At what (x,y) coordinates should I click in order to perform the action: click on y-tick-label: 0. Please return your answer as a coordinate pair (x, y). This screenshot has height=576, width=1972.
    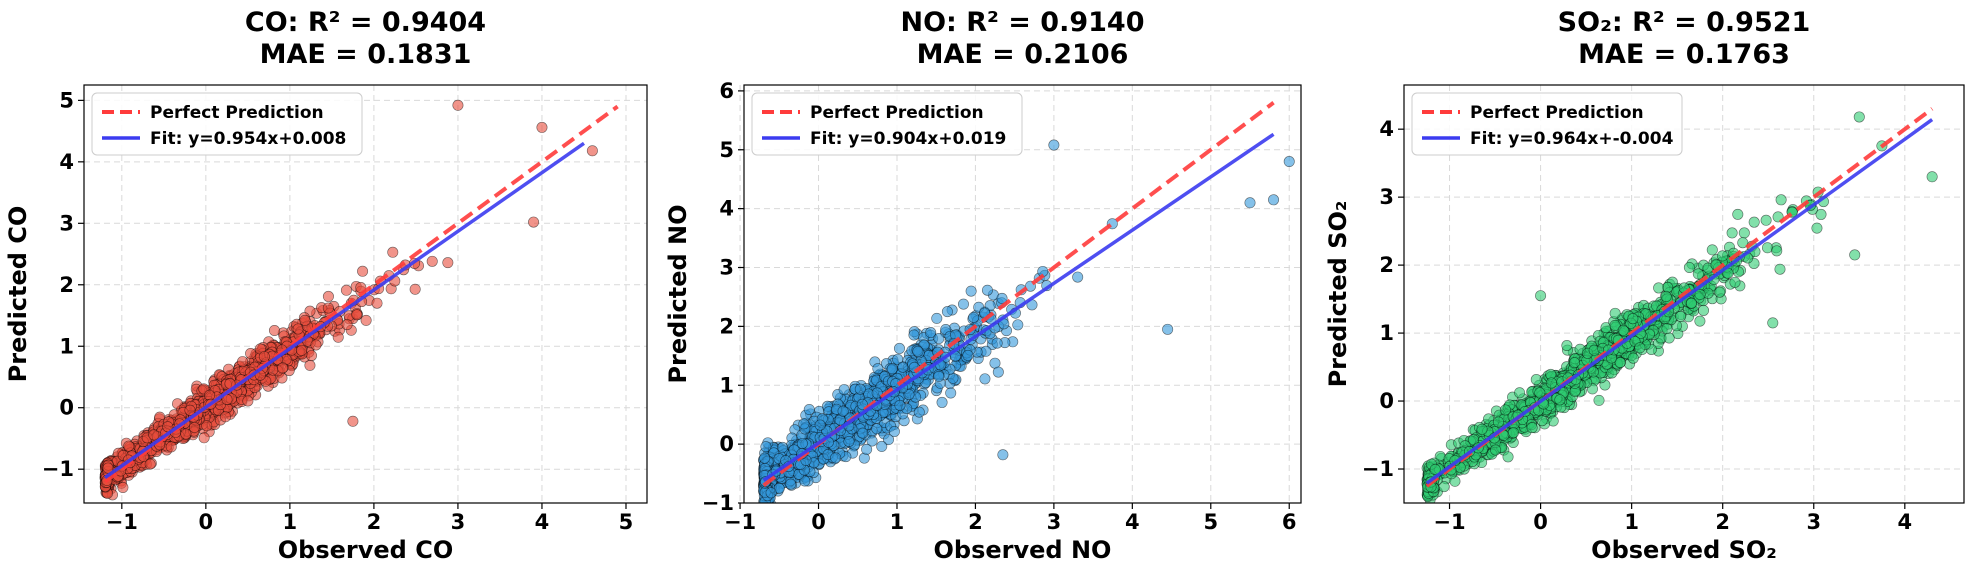
    Looking at the image, I should click on (66, 408).